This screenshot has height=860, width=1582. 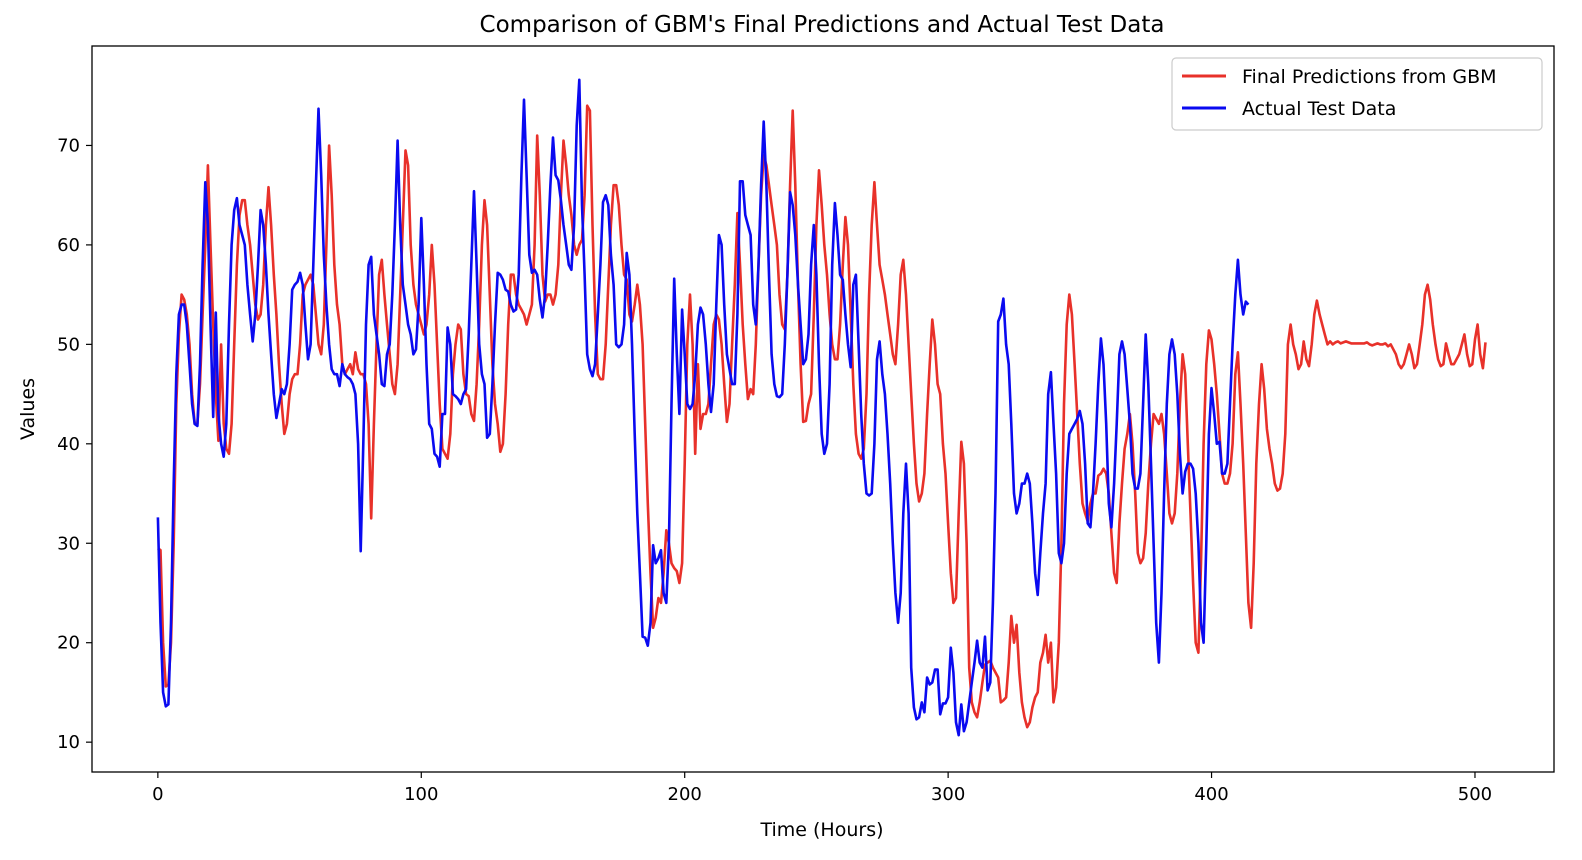 What do you see at coordinates (157, 794) in the screenshot?
I see `x-tick-label: 0` at bounding box center [157, 794].